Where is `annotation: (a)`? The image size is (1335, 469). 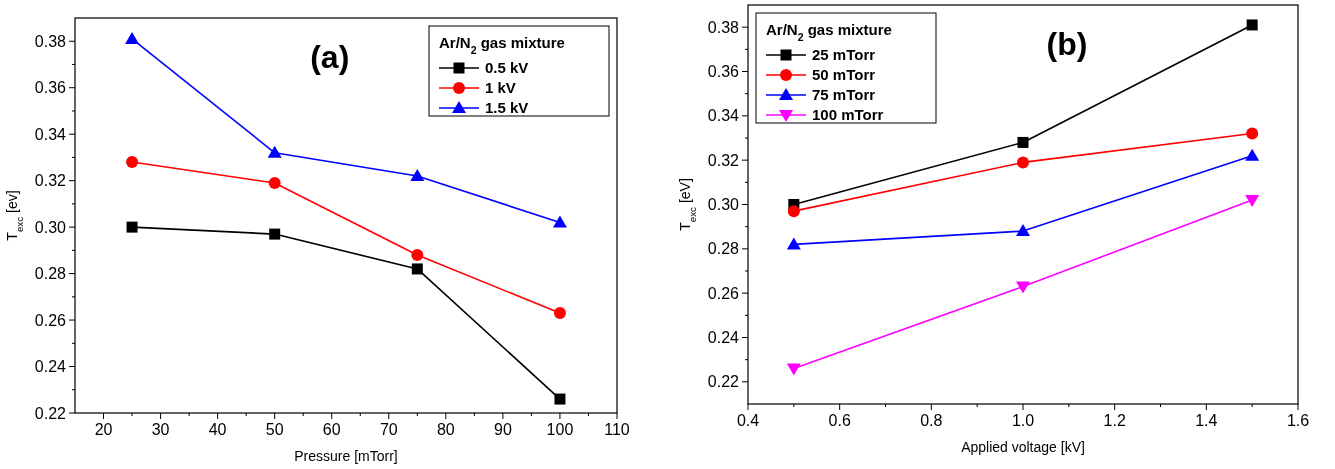 annotation: (a) is located at coordinates (330, 57).